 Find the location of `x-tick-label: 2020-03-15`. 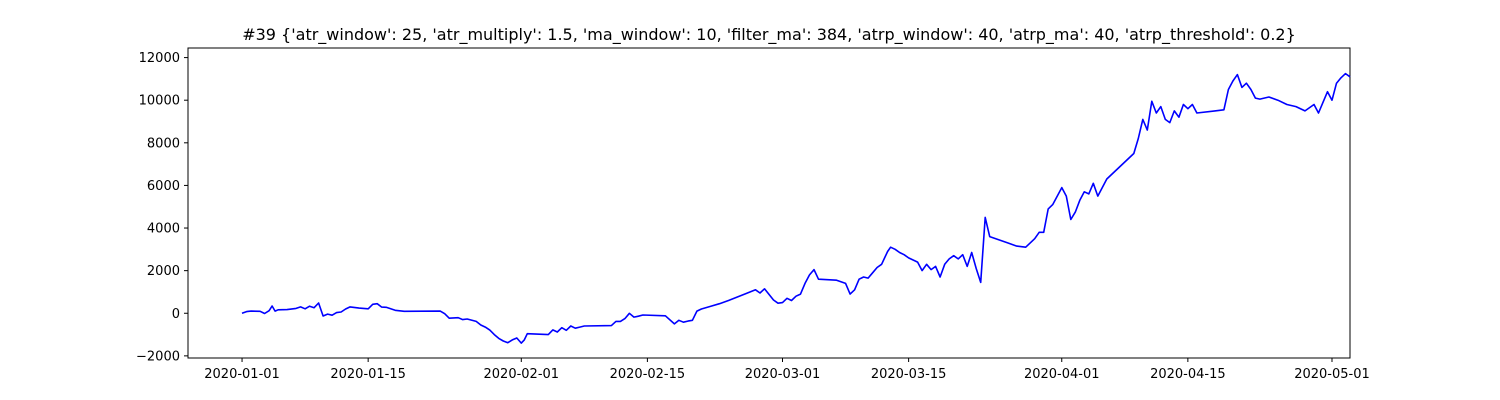

x-tick-label: 2020-03-15 is located at coordinates (909, 374).